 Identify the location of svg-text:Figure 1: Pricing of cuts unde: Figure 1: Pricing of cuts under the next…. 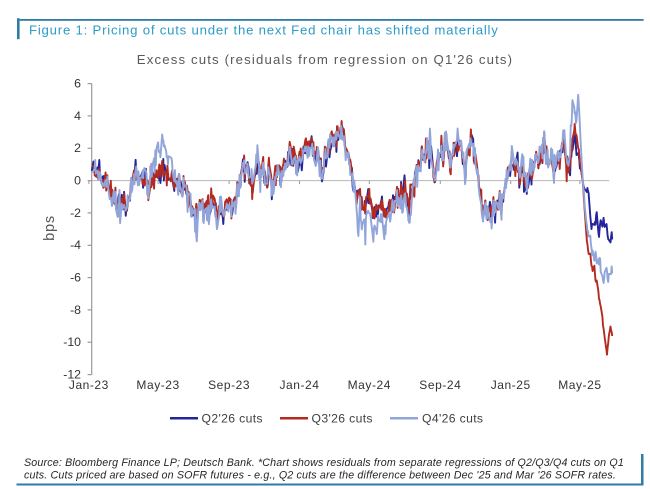
(264, 30).